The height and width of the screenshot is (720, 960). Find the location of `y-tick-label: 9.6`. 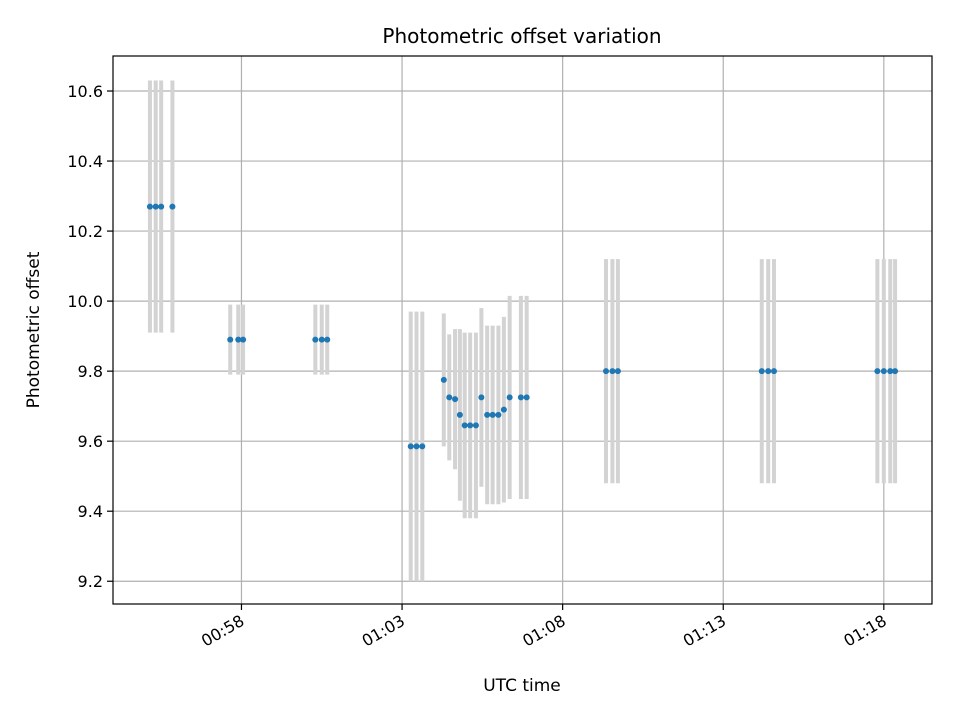

y-tick-label: 9.6 is located at coordinates (90, 441).